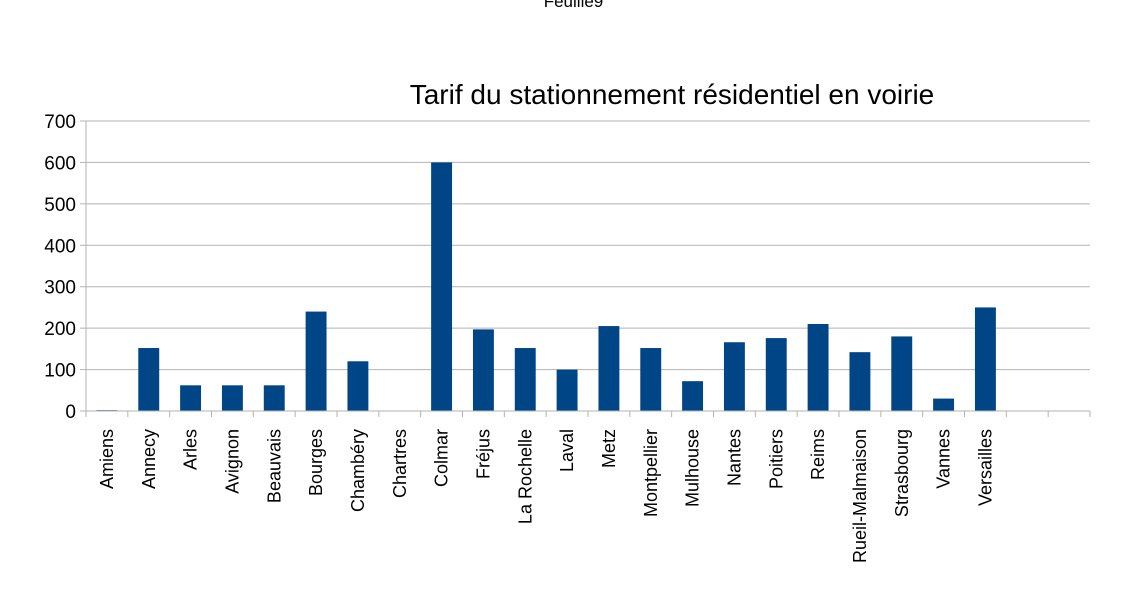 This screenshot has width=1147, height=603. Describe the element at coordinates (567, 450) in the screenshot. I see `x-tick-label: Laval` at that location.